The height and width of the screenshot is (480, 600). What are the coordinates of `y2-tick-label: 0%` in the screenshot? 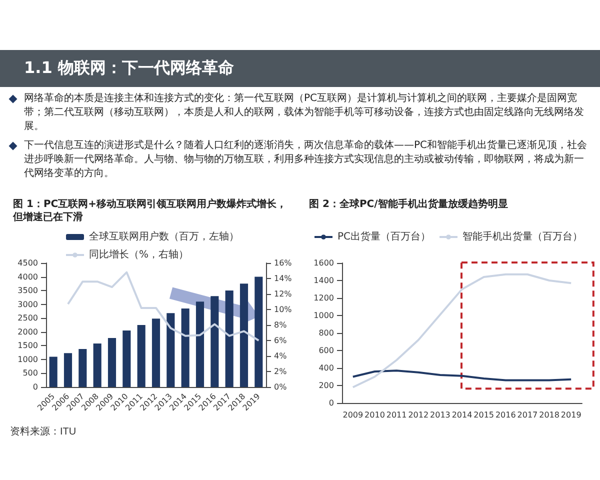 It's located at (281, 387).